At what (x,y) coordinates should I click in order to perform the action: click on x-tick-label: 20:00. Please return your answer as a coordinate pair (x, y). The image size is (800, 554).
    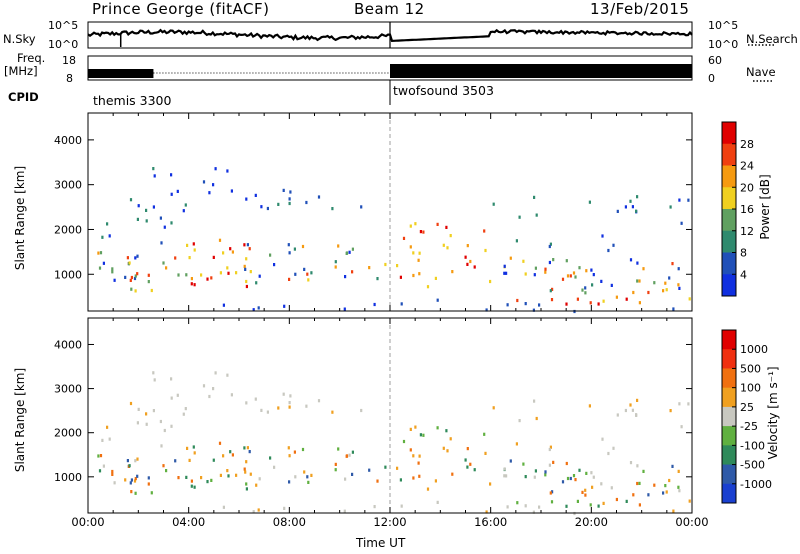
    Looking at the image, I should click on (591, 522).